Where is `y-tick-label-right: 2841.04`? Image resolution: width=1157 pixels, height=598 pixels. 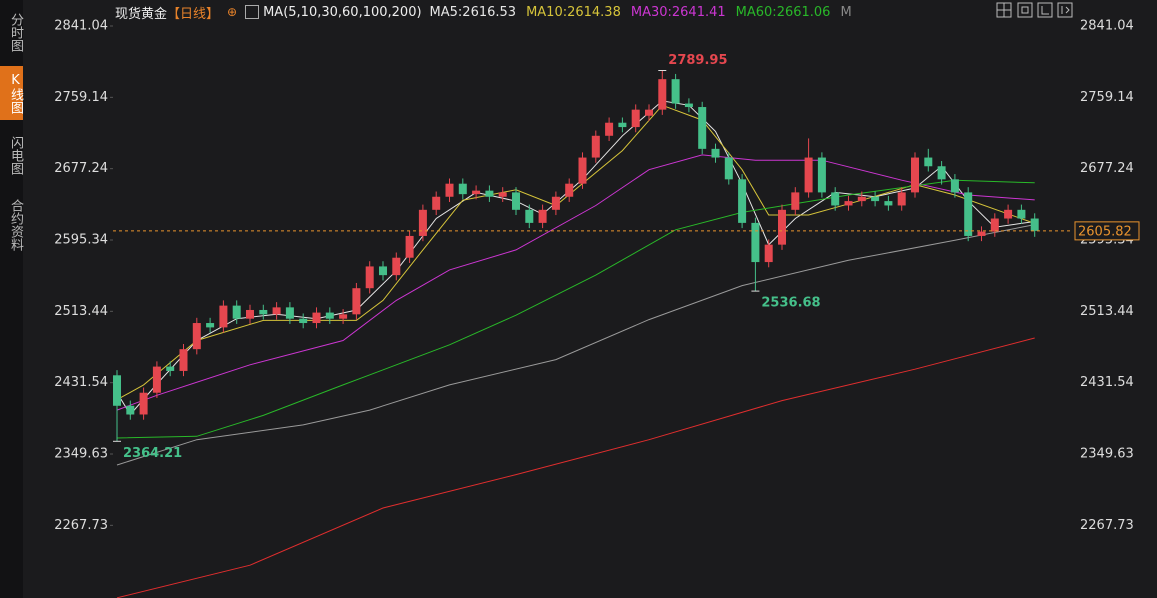
y-tick-label-right: 2841.04 is located at coordinates (1107, 26).